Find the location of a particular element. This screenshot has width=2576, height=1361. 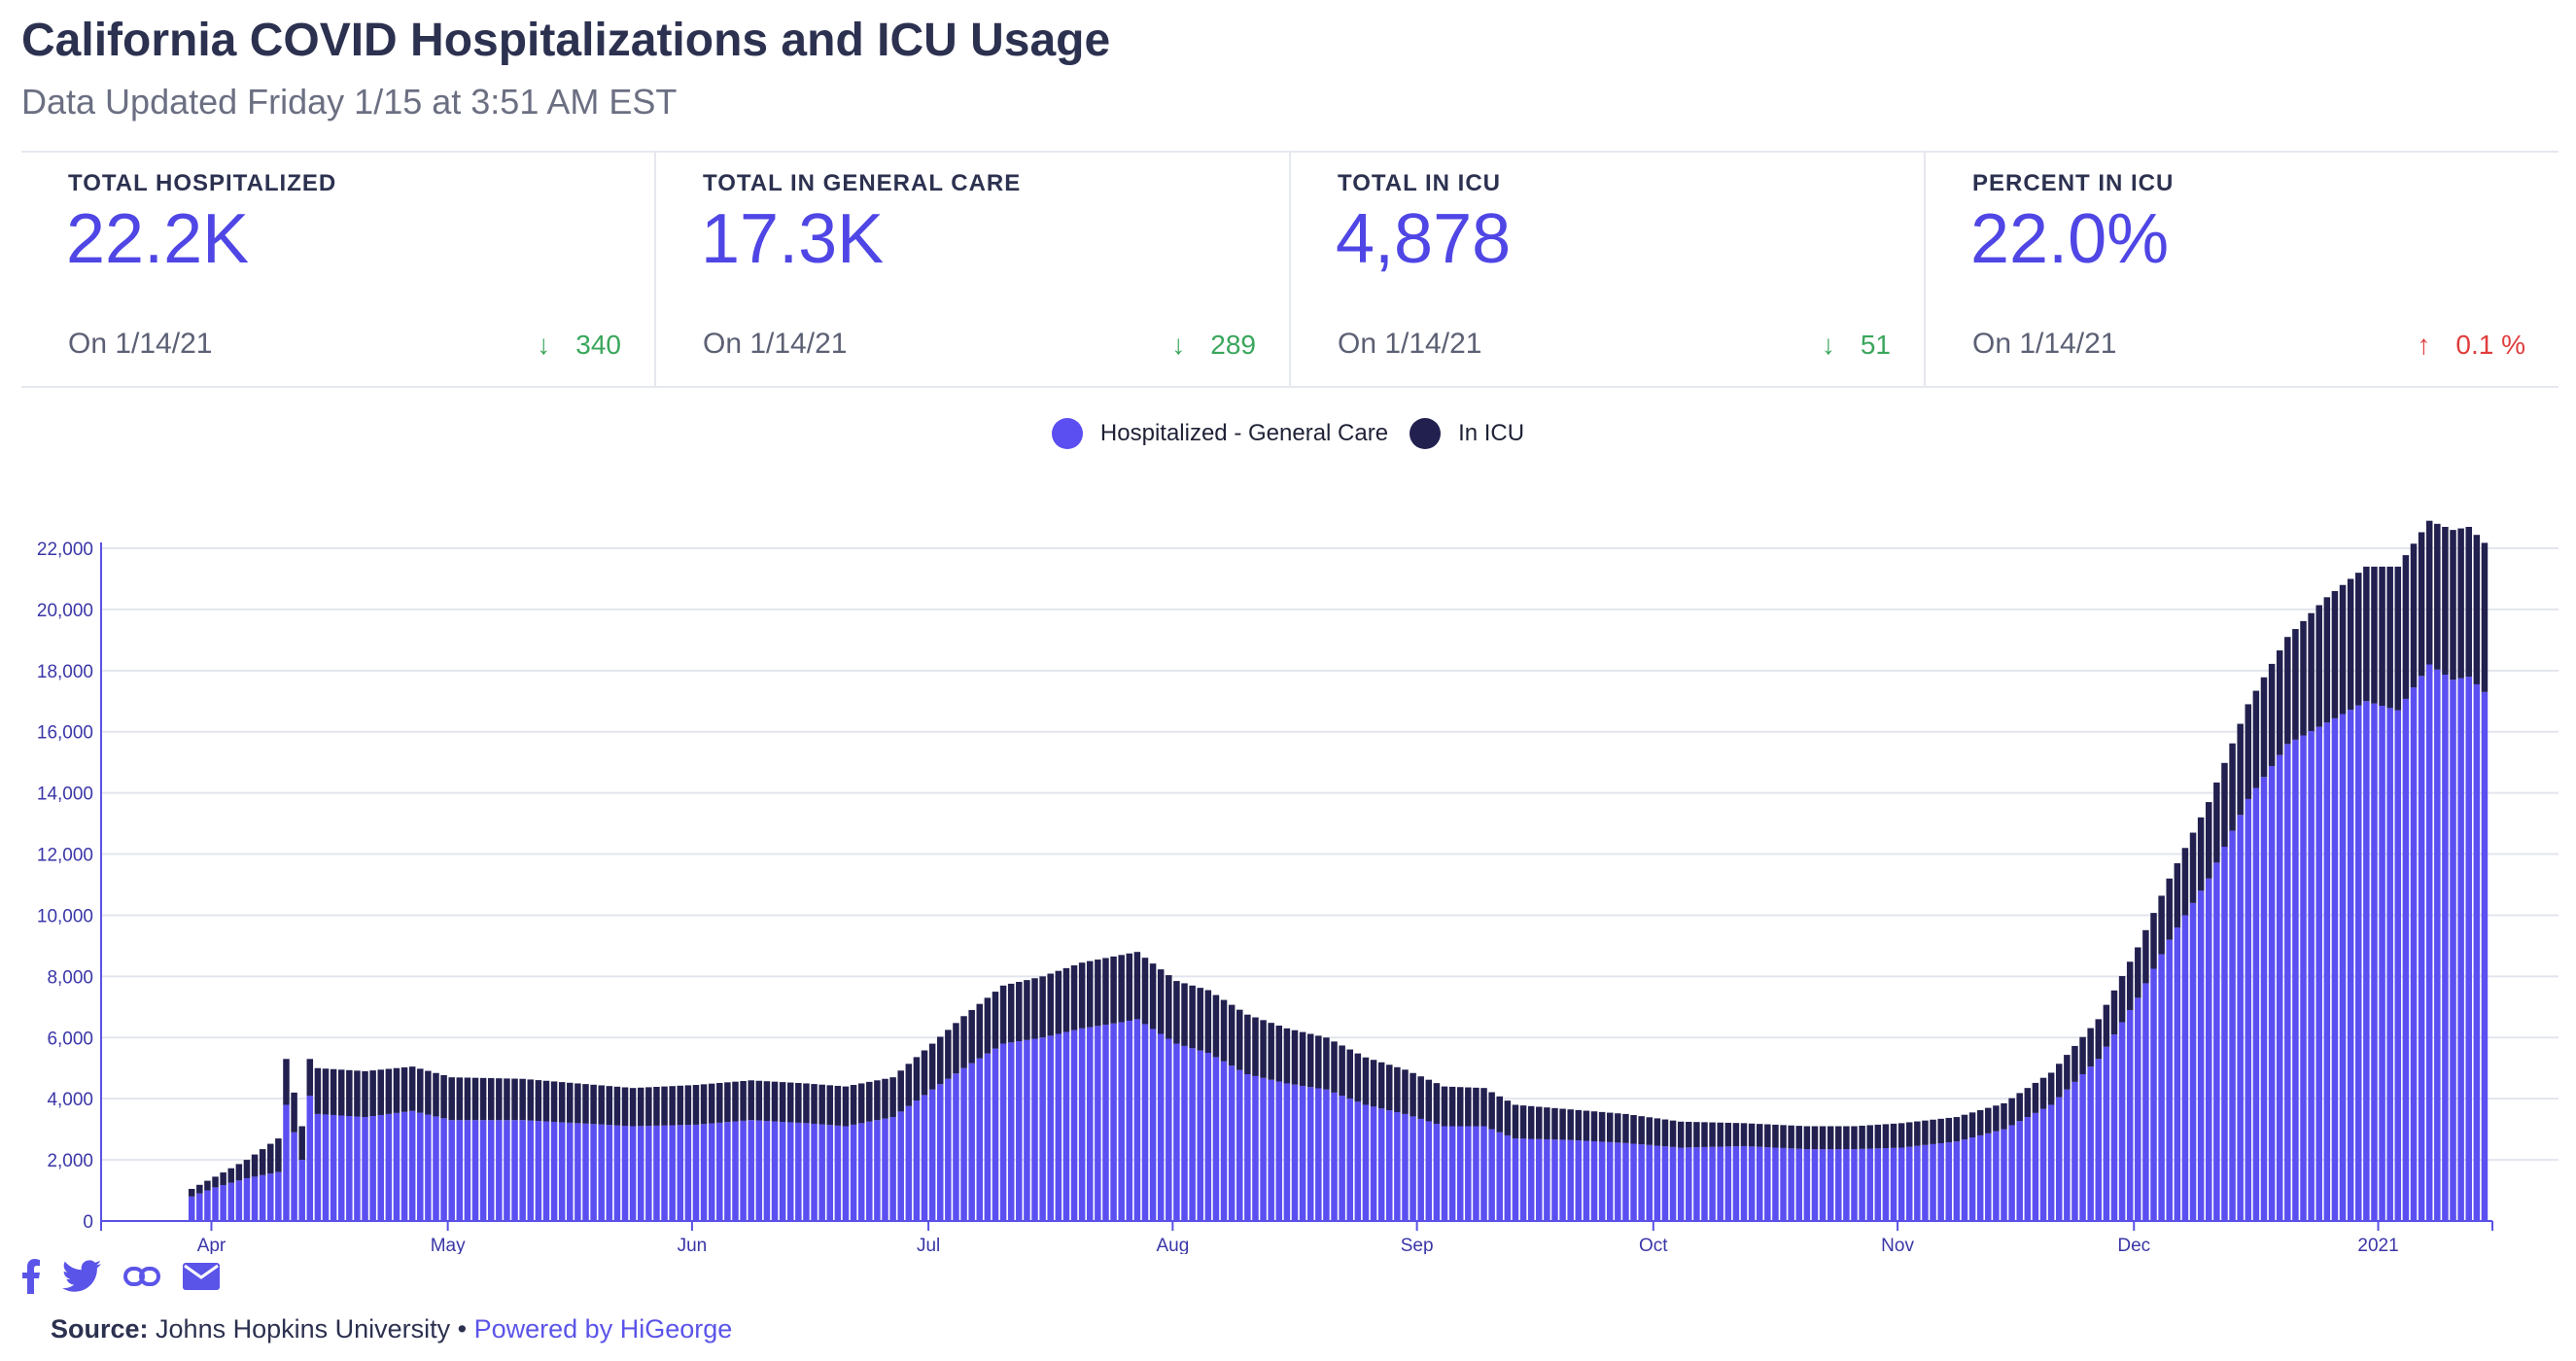

powered-by-link: Powered by HiGeorge is located at coordinates (603, 1329).